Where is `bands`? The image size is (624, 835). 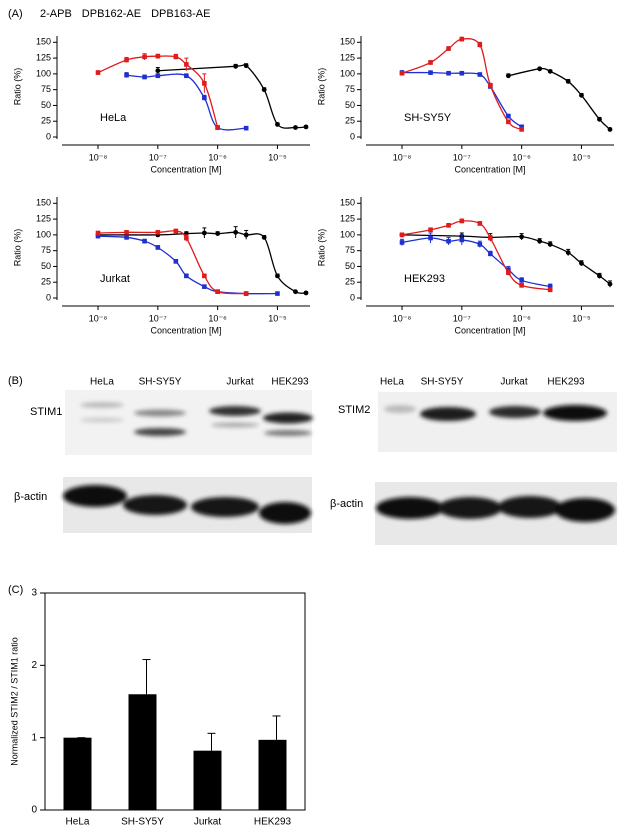 bands is located at coordinates (495, 509).